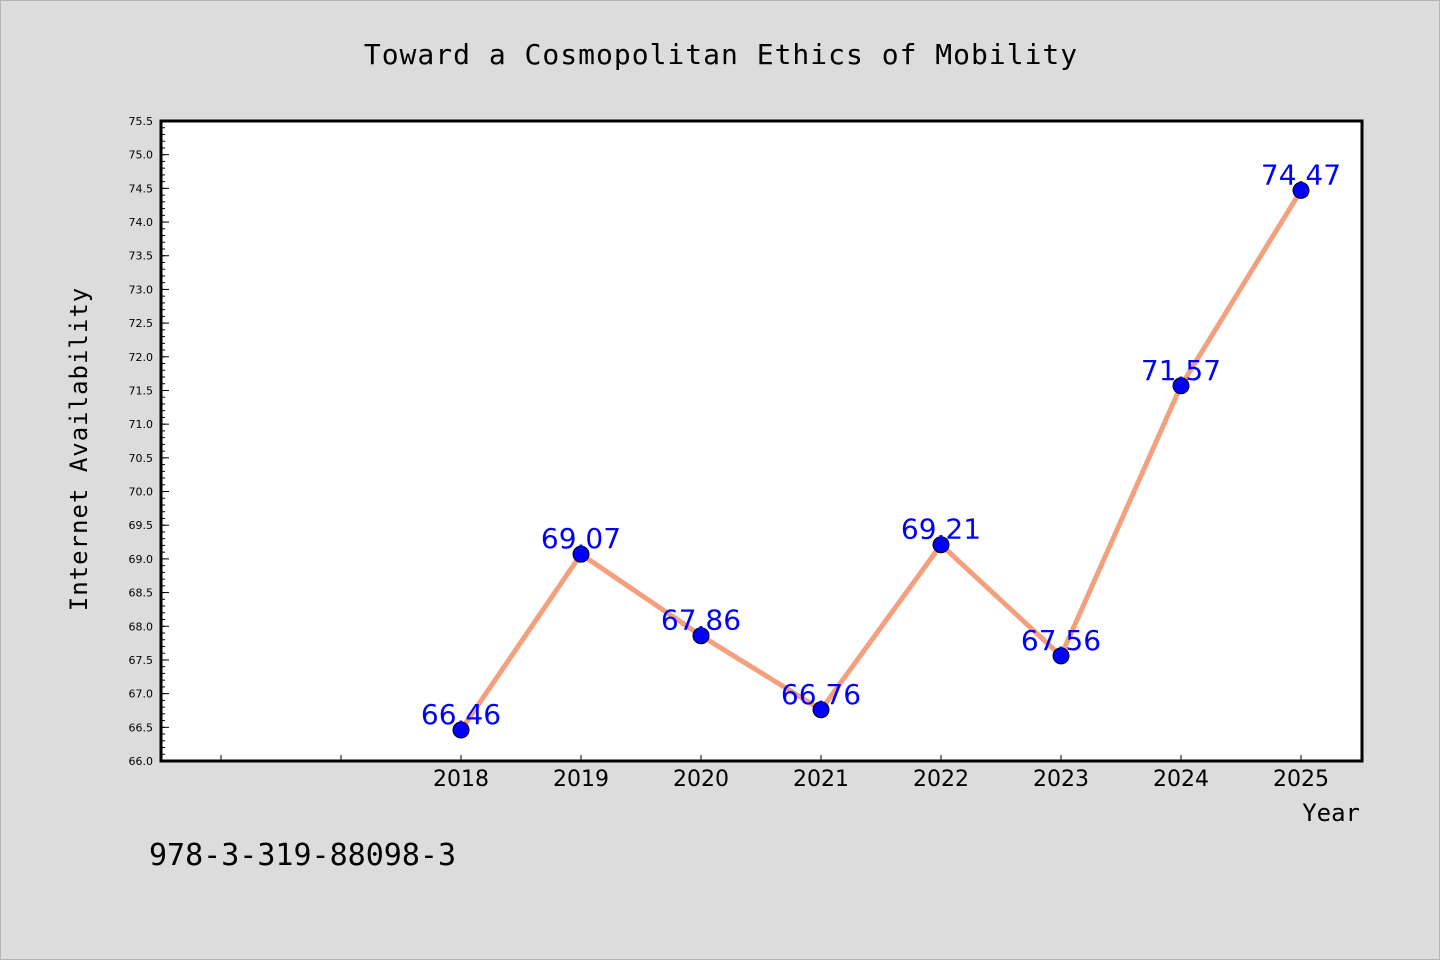 This screenshot has height=960, width=1440. What do you see at coordinates (141, 593) in the screenshot?
I see `y-tick-label: 68.5` at bounding box center [141, 593].